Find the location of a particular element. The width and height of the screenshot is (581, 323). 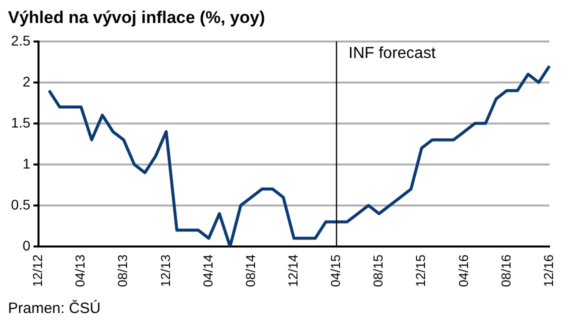

x-tick-label: 04/15 is located at coordinates (336, 271).